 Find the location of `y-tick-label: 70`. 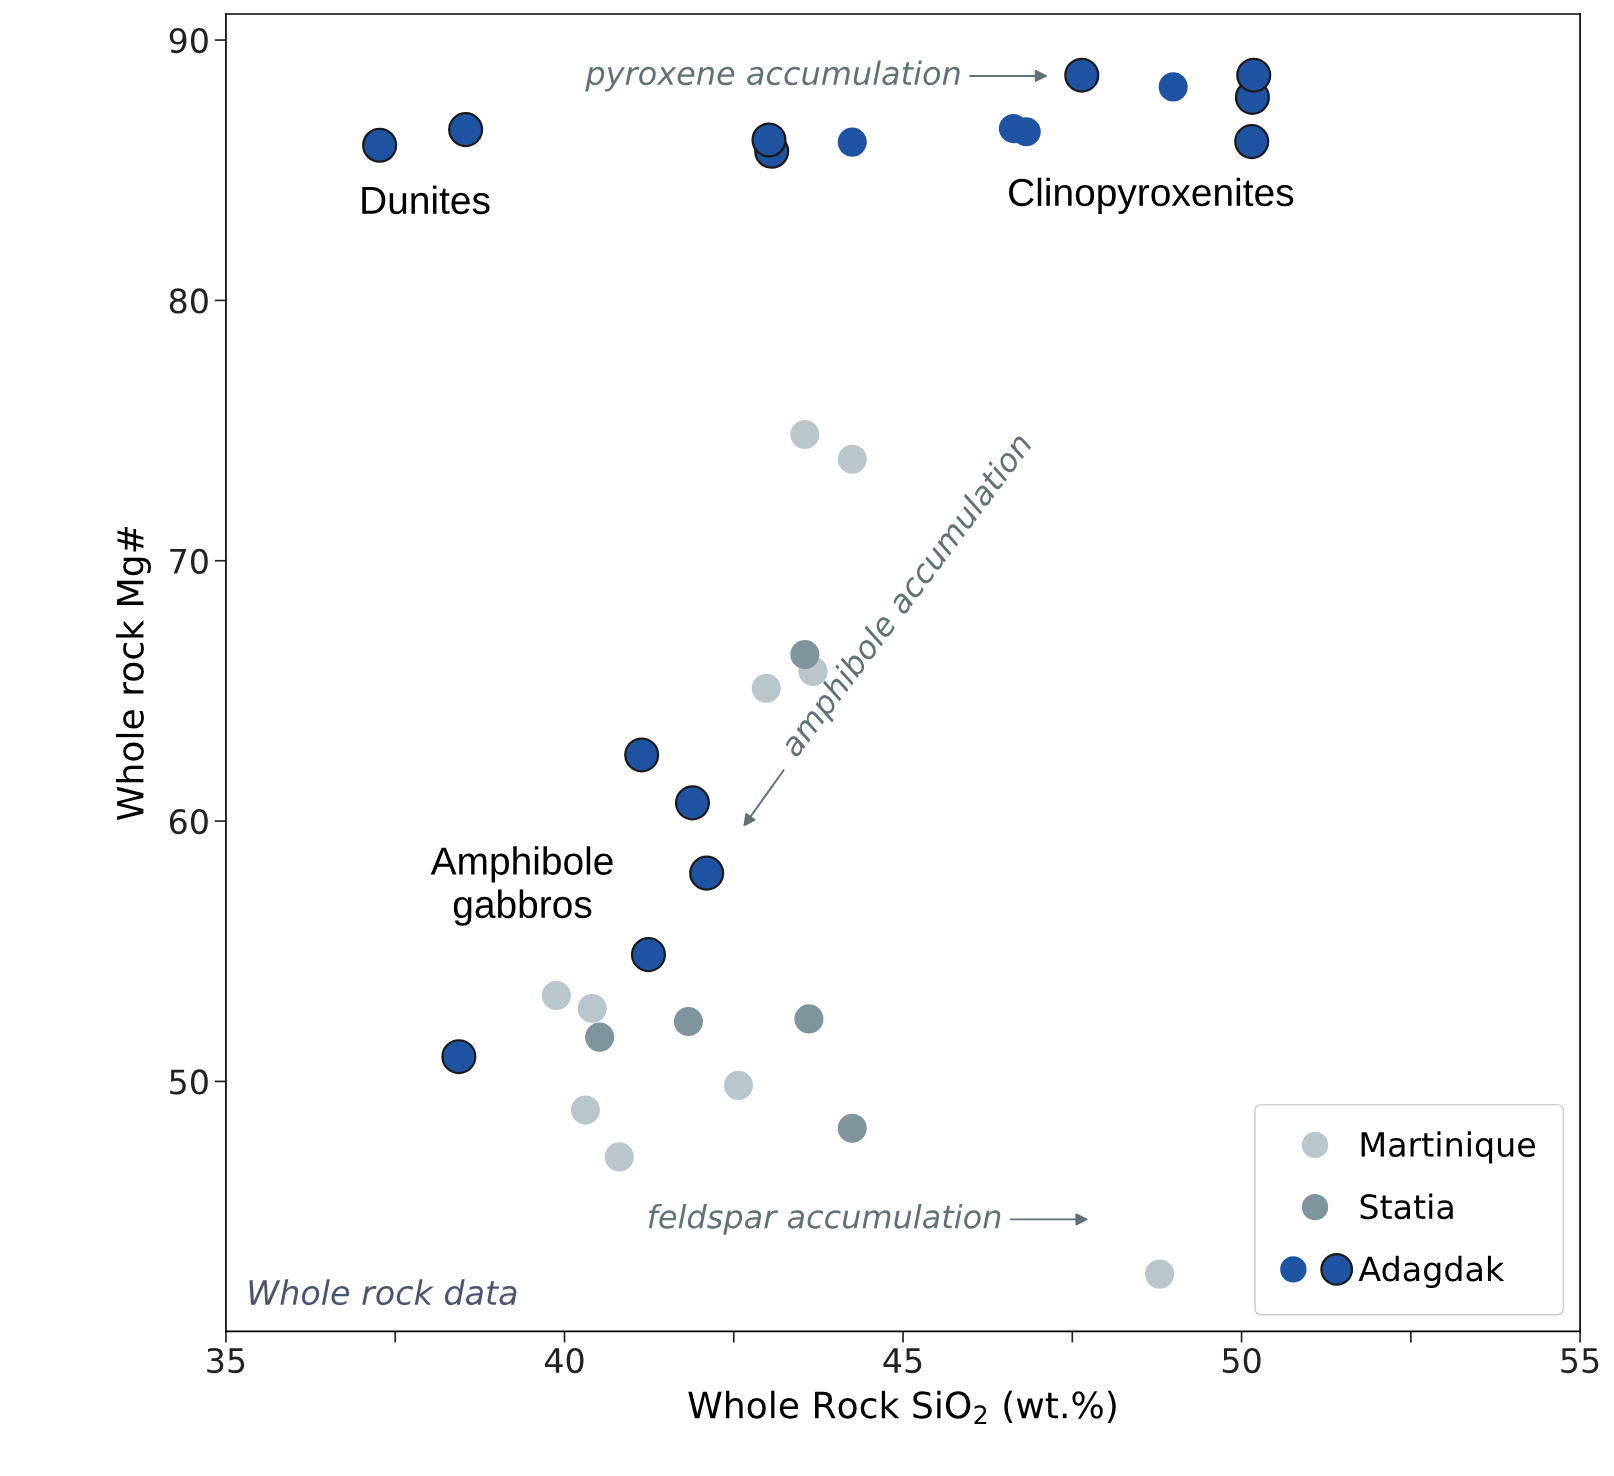

y-tick-label: 70 is located at coordinates (189, 561).